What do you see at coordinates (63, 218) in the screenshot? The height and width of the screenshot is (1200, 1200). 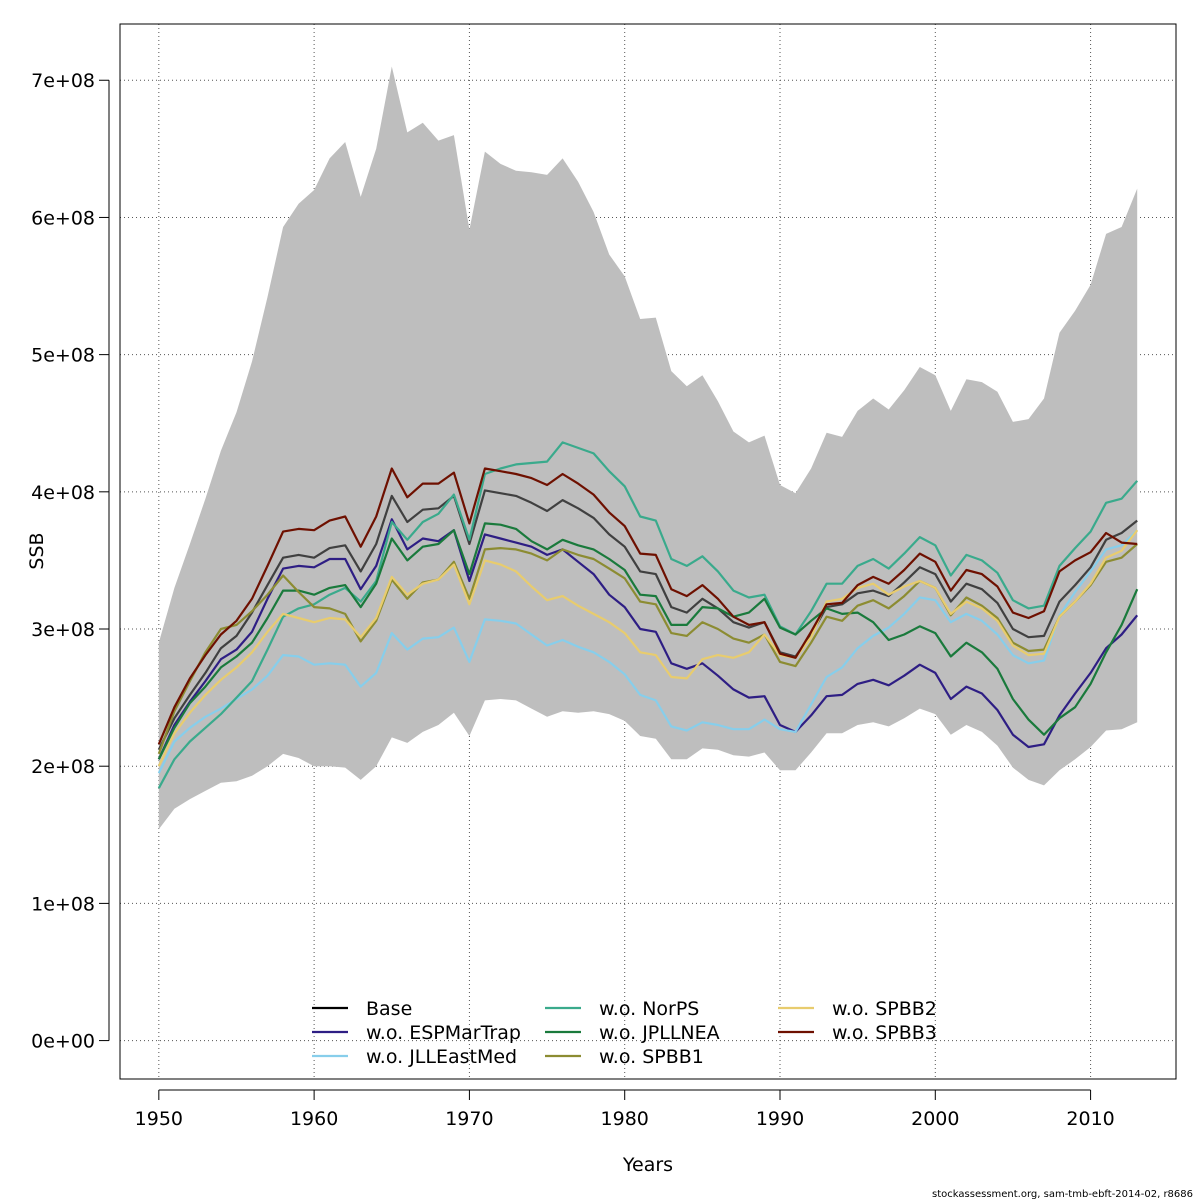 I see `y-tick-label: 6e+08` at bounding box center [63, 218].